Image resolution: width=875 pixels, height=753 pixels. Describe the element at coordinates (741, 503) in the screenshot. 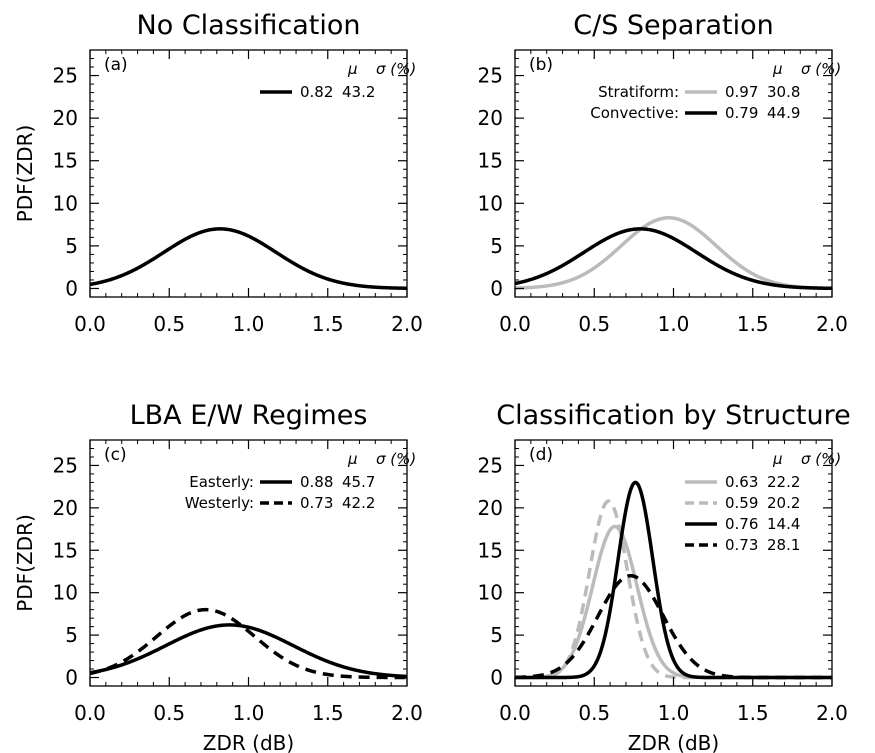

I see `legend-mu-value: 0.59` at that location.